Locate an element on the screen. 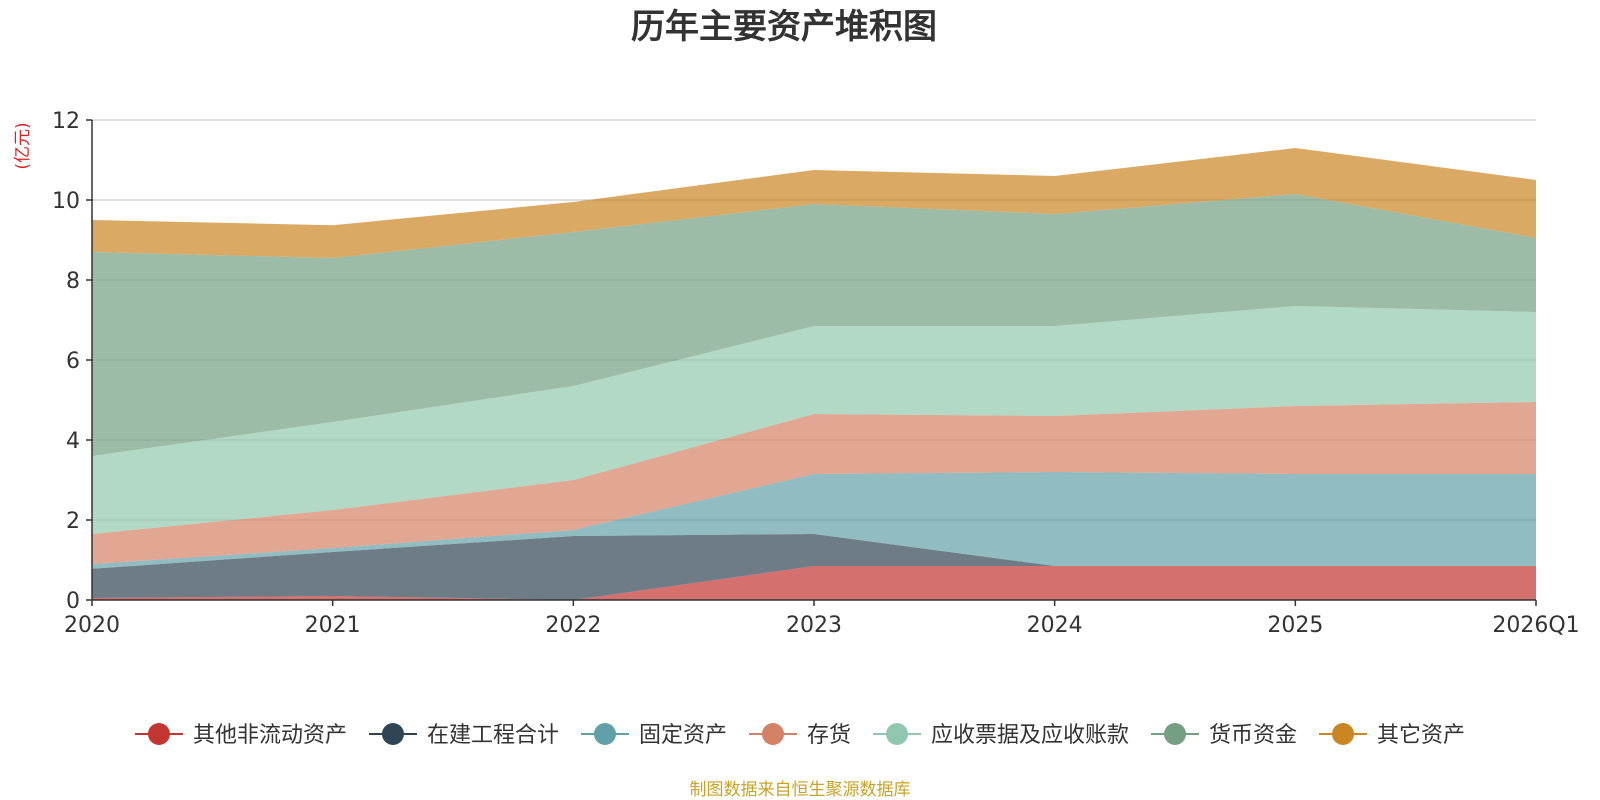 This screenshot has width=1600, height=800. y-tick-label-3: 6 is located at coordinates (73, 361).